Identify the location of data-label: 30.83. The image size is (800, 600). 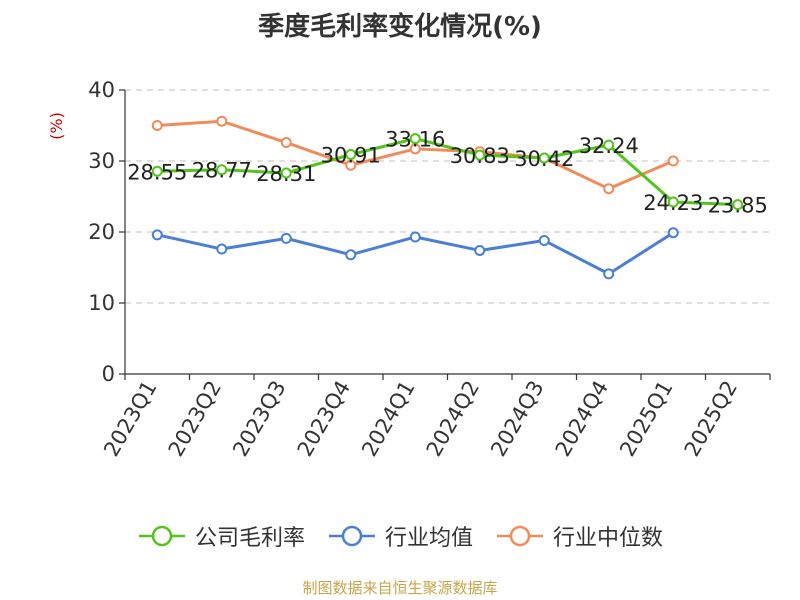
(480, 156).